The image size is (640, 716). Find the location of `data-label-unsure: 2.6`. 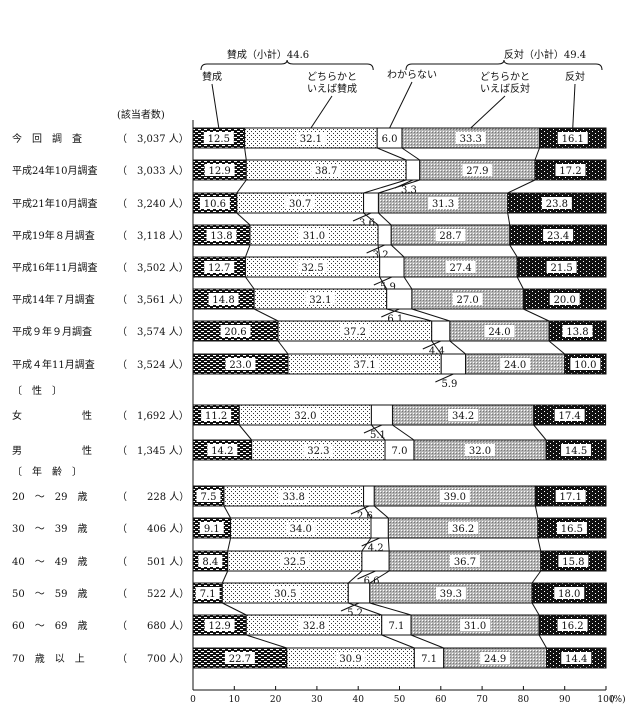

data-label-unsure: 2.6 is located at coordinates (365, 516).